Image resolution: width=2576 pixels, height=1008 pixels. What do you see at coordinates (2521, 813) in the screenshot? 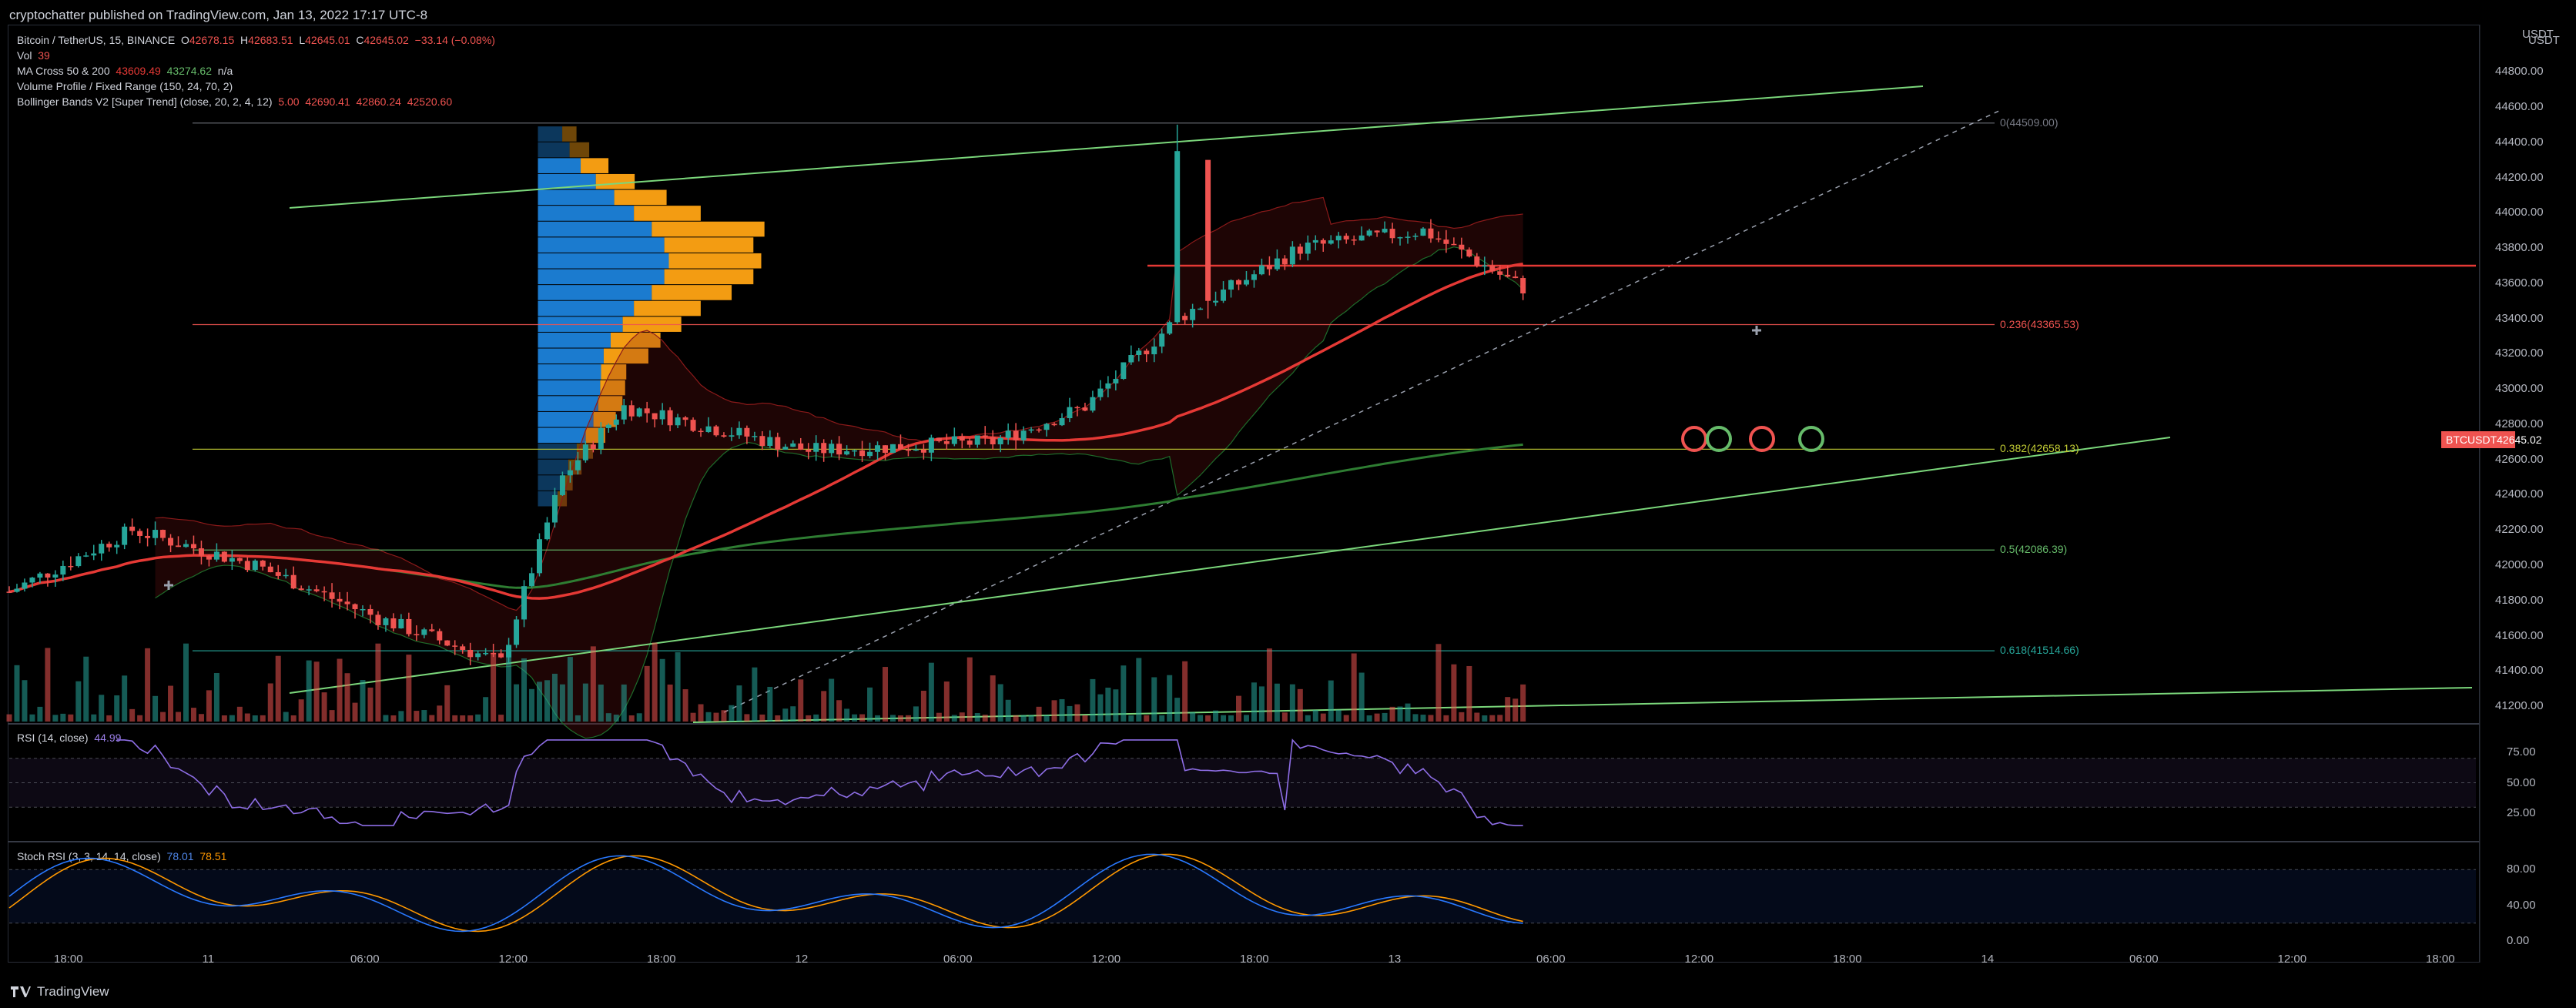
I see `rsi-tick: 25.00` at bounding box center [2521, 813].